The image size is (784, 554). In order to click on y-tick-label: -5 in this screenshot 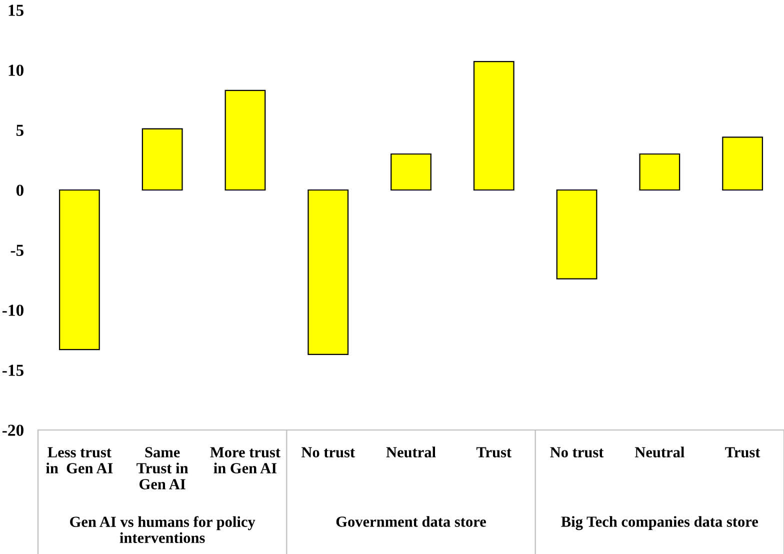, I will do `click(17, 250)`.